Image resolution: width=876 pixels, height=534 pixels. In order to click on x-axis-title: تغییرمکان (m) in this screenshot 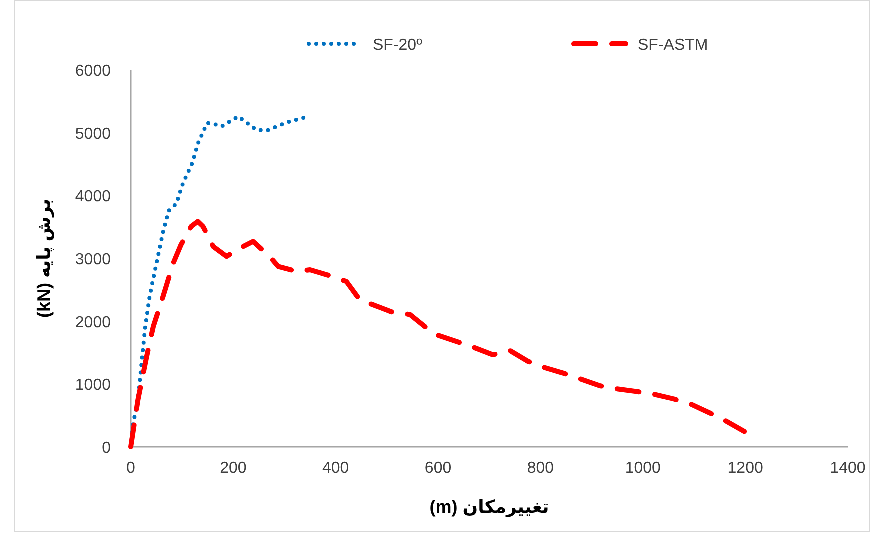, I will do `click(490, 507)`.